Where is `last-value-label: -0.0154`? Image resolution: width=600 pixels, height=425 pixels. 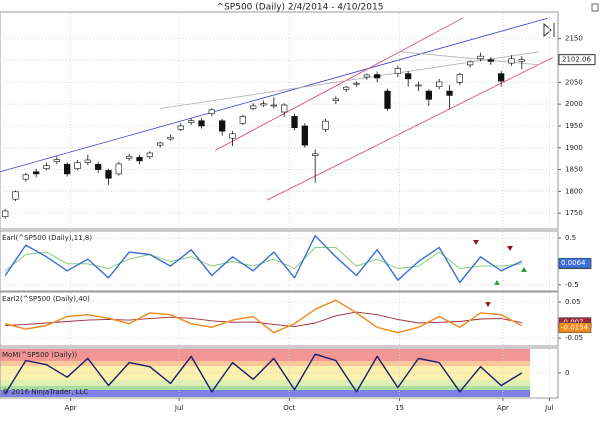
last-value-label: -0.0154 is located at coordinates (575, 328).